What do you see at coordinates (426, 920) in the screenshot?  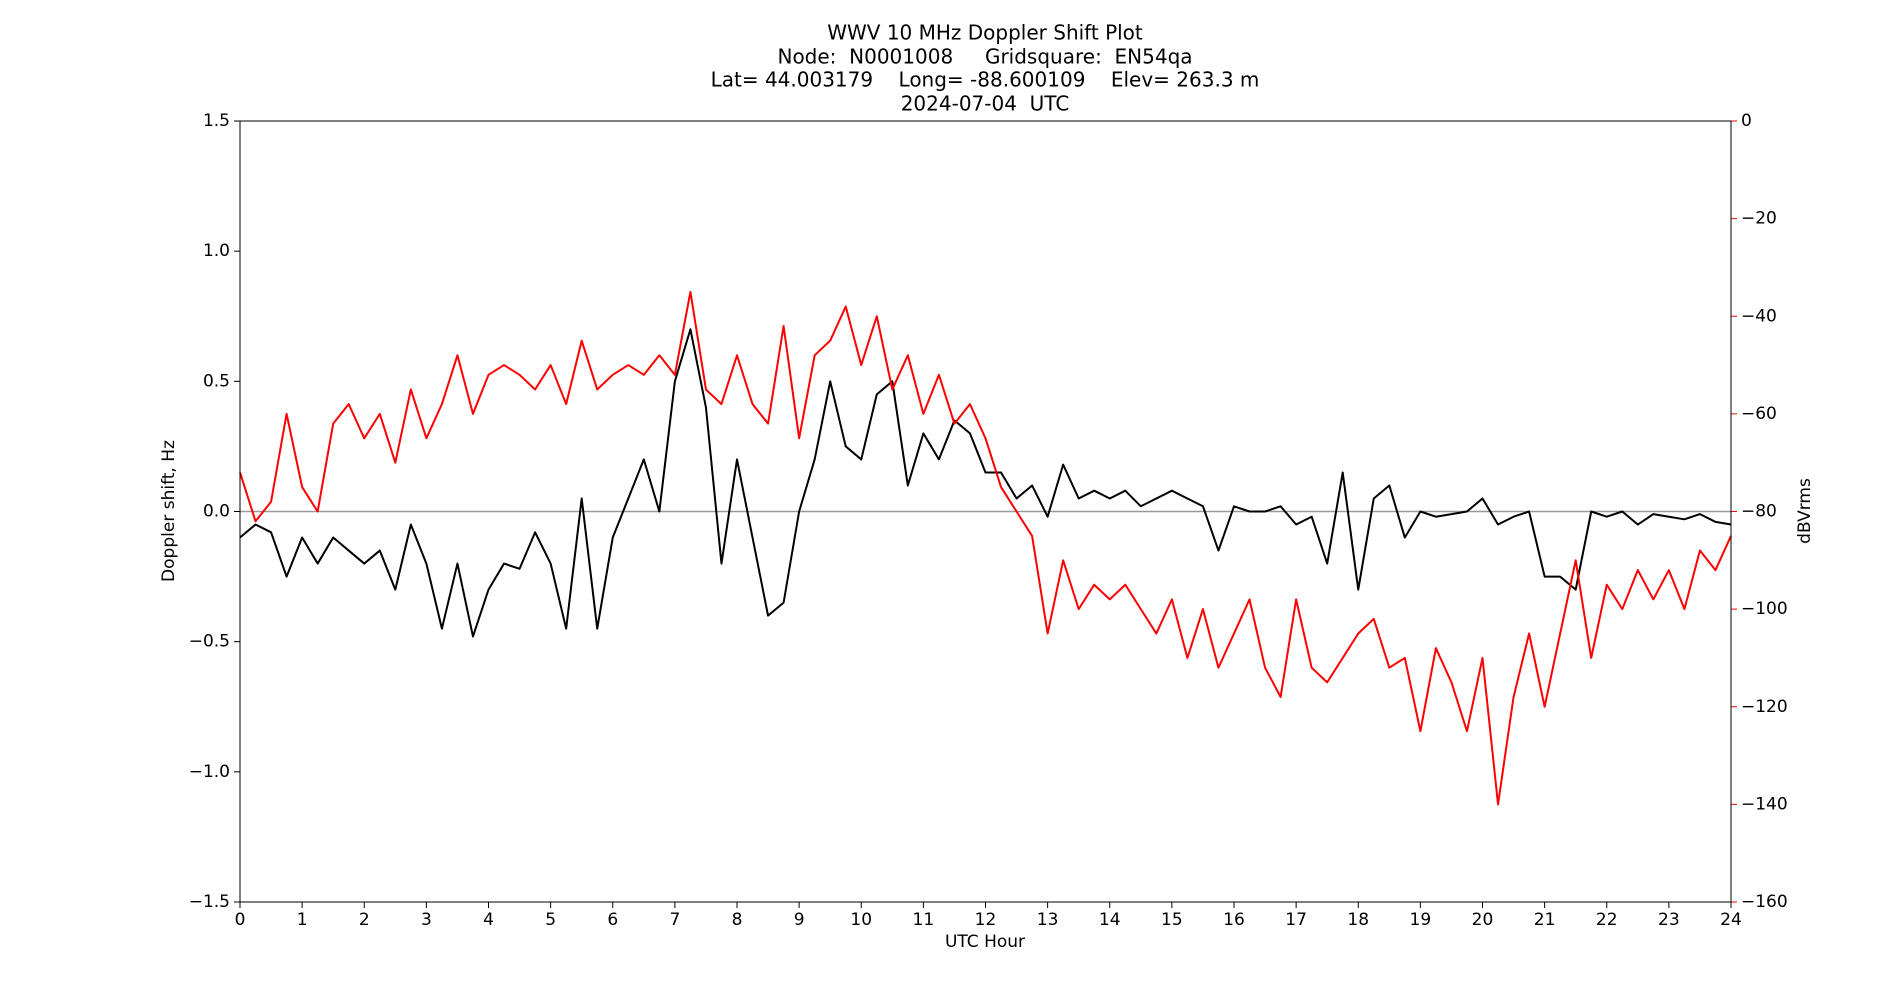 I see `x-tick-label: 3` at bounding box center [426, 920].